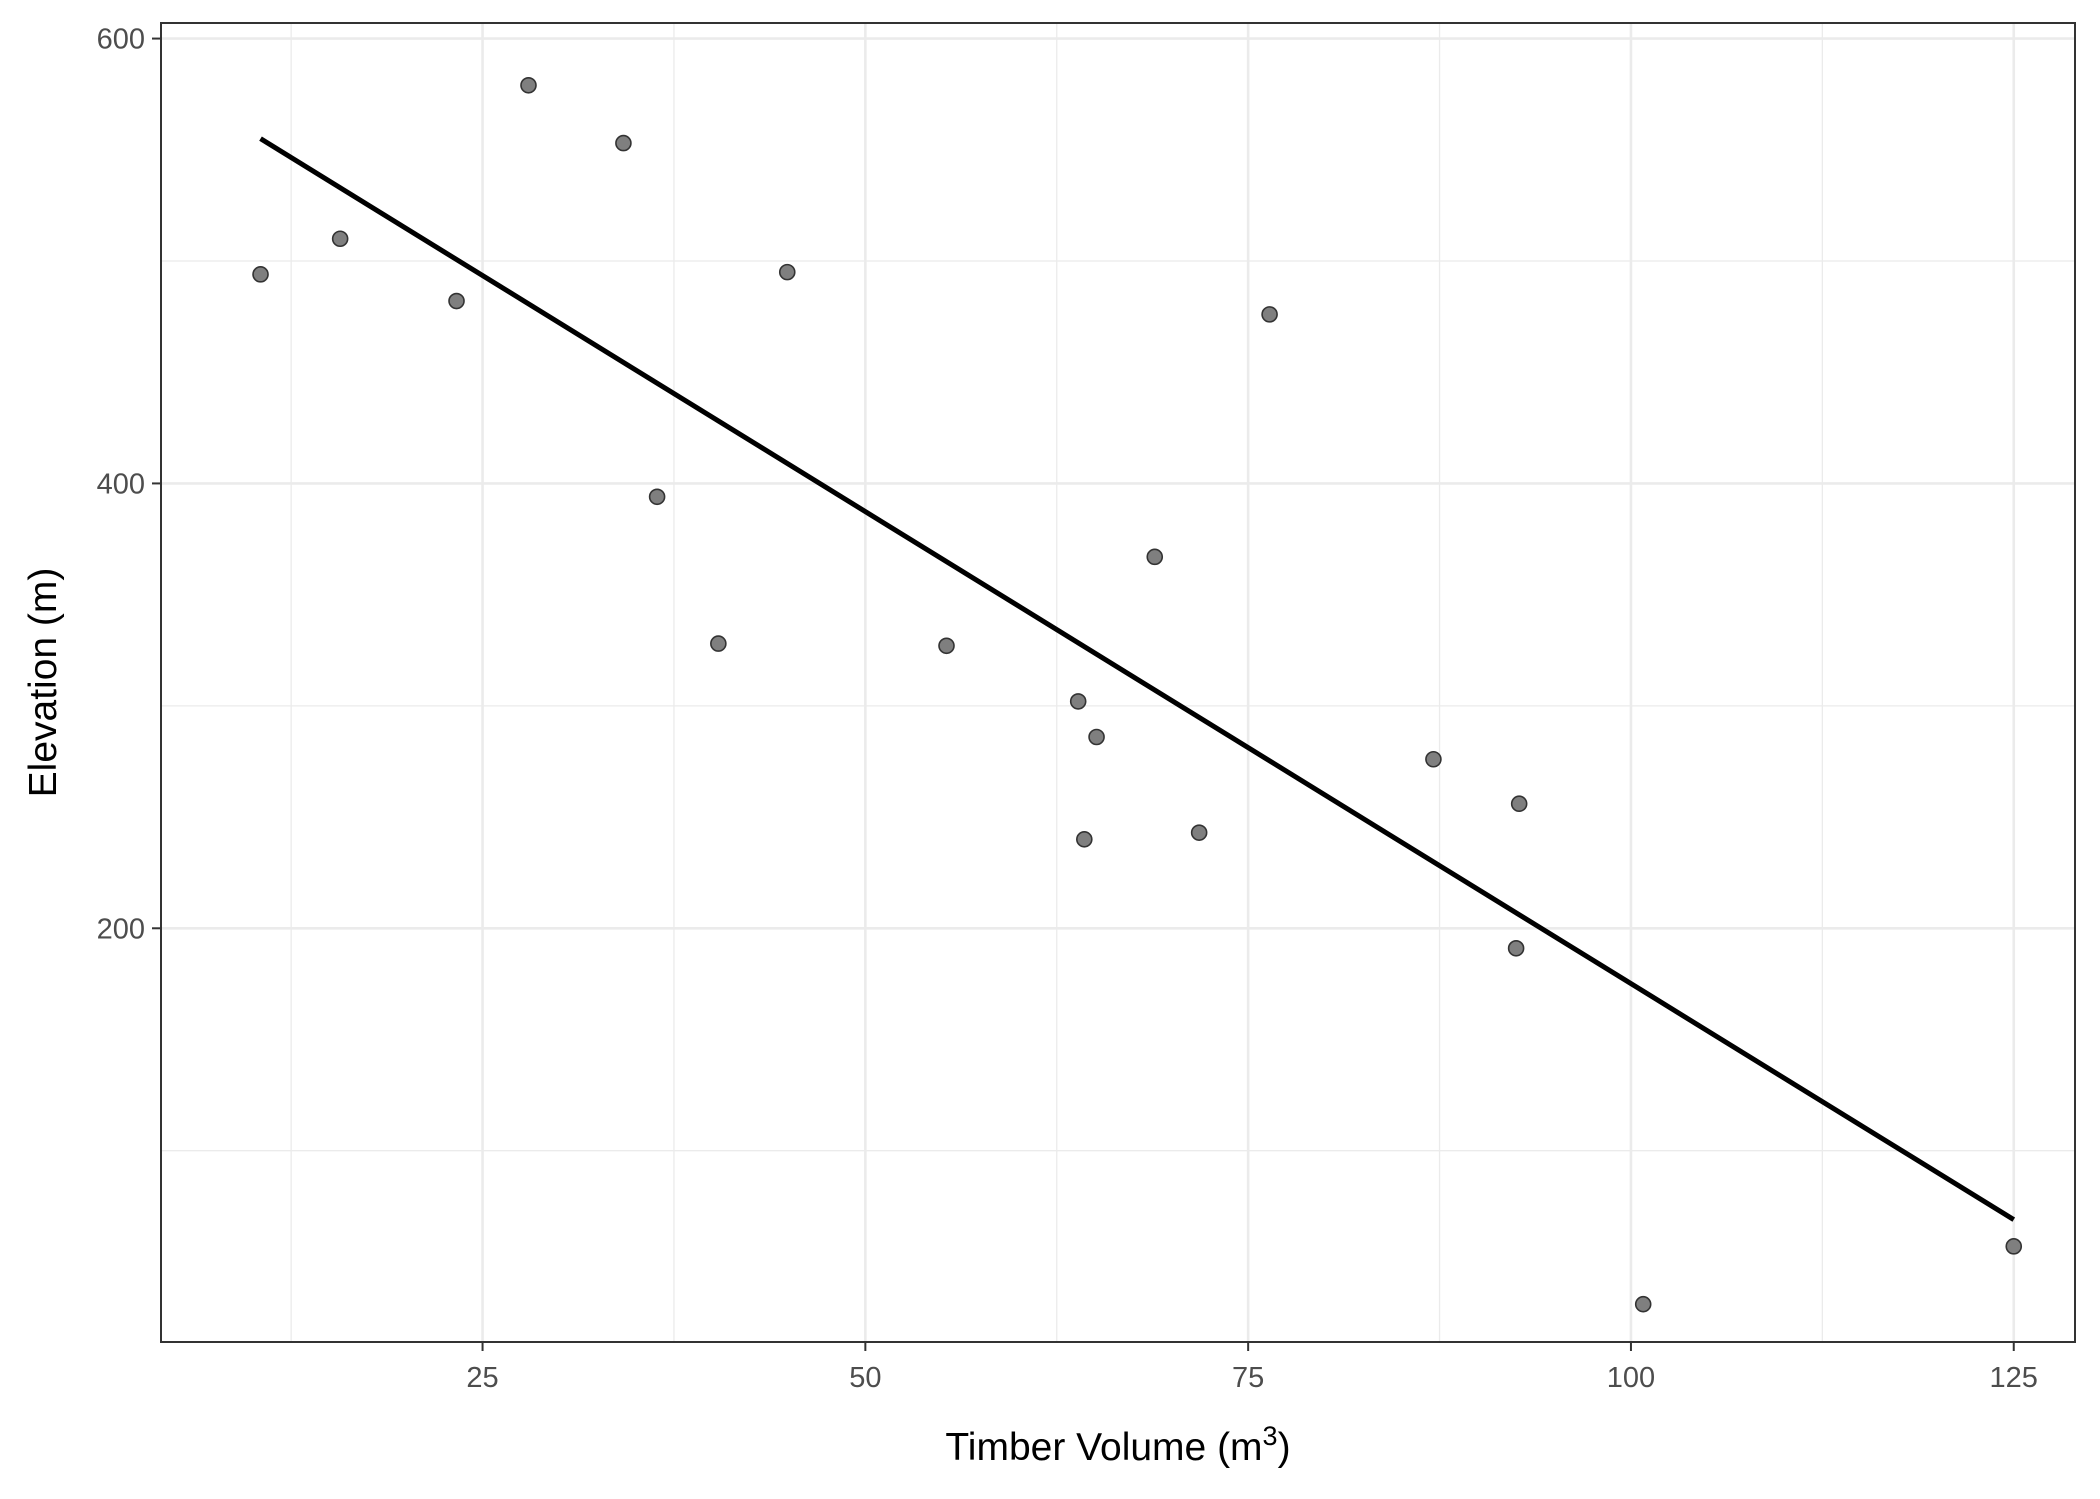 The image size is (2100, 1499). I want to click on x-axis-title-close: ), so click(1284, 1447).